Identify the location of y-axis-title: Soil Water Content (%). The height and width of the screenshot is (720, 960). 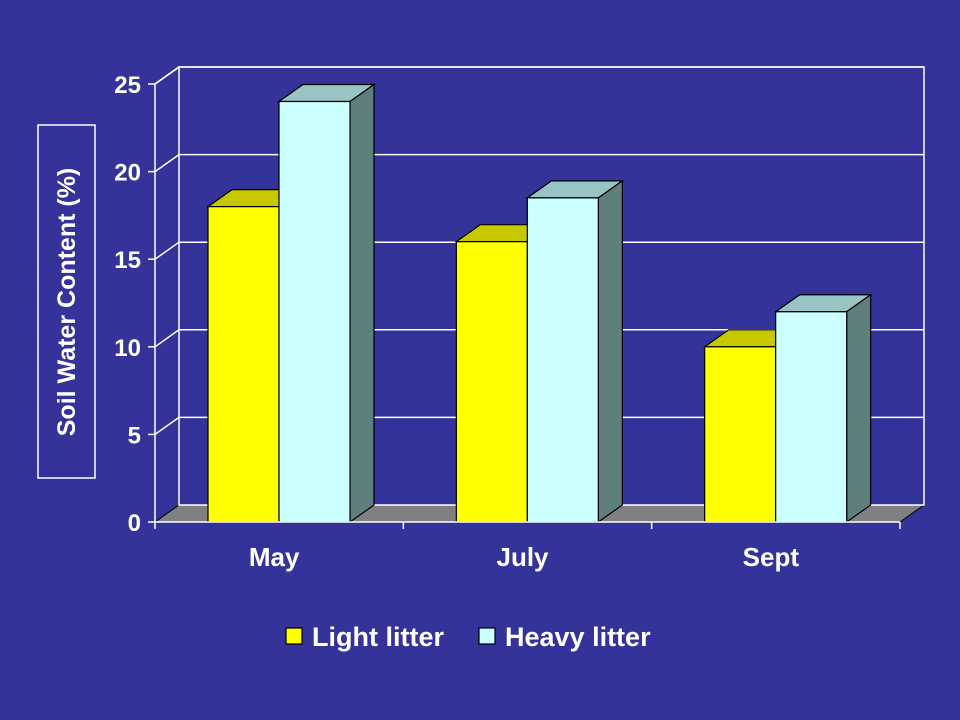
(67, 302).